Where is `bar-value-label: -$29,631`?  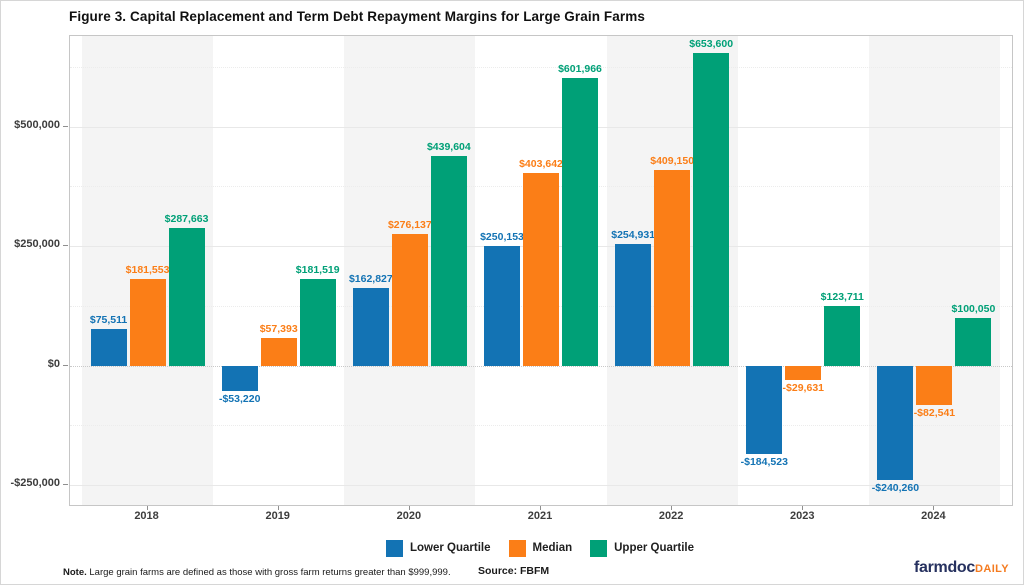
bar-value-label: -$29,631 is located at coordinates (803, 387).